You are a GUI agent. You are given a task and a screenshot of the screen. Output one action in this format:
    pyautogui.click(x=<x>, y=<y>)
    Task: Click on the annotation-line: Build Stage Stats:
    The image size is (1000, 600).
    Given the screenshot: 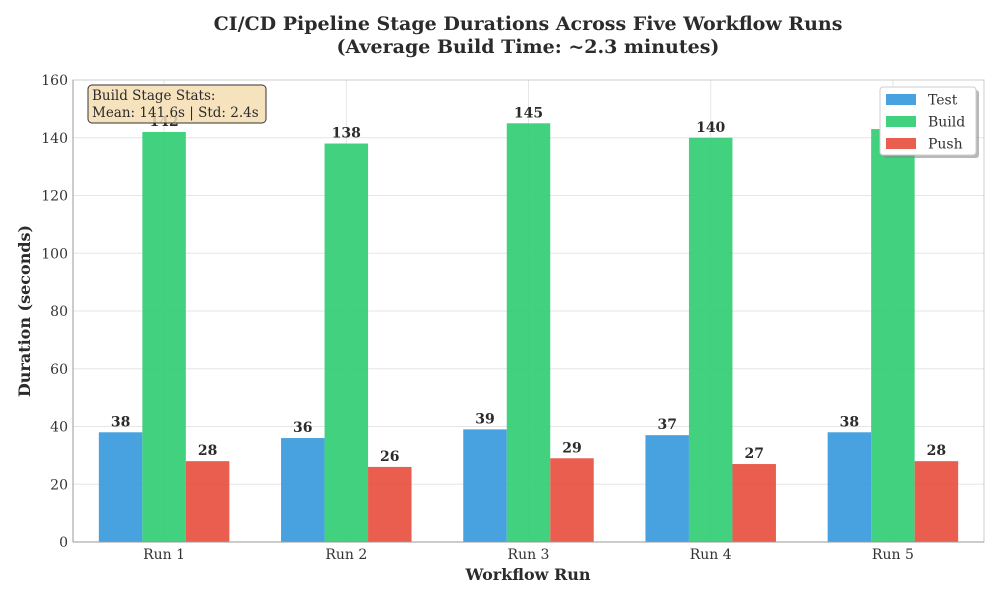 What is the action you would take?
    pyautogui.click(x=153, y=96)
    